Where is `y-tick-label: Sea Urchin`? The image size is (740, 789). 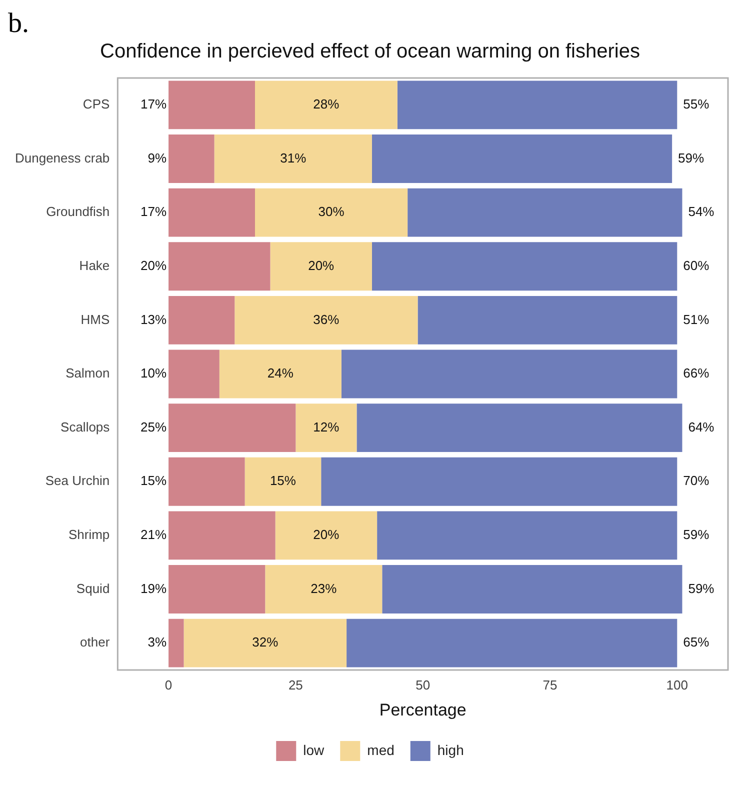
y-tick-label: Sea Urchin is located at coordinates (77, 480).